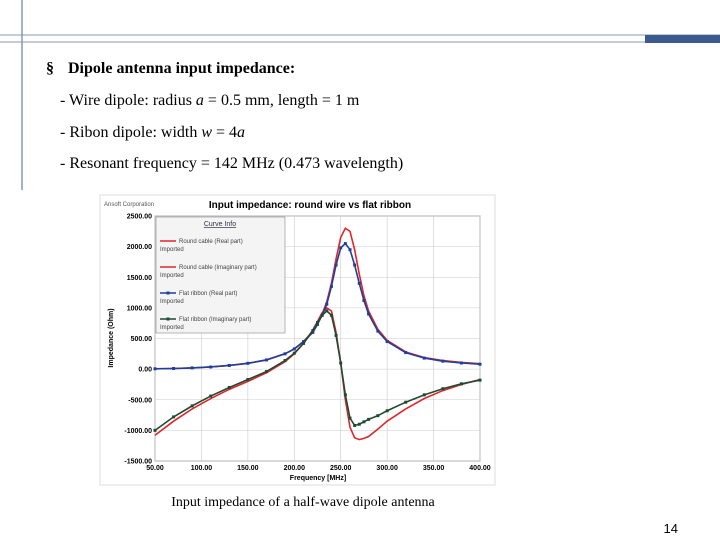 This screenshot has height=540, width=720. Describe the element at coordinates (318, 478) in the screenshot. I see `x-axis-label: Frequency [MHz]` at that location.